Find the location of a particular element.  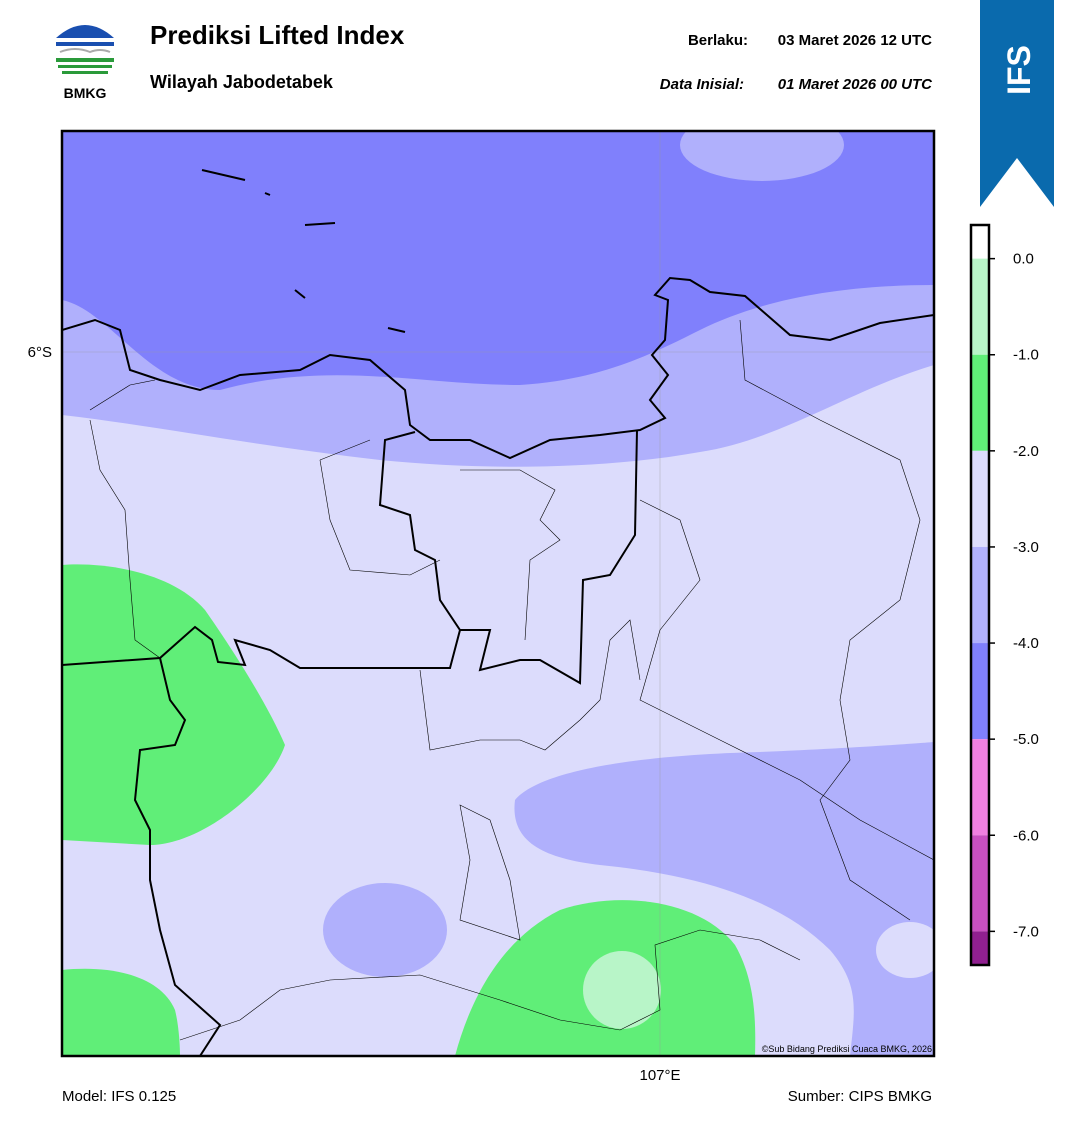

colorbar-tick-label: 0.0 is located at coordinates (1023, 259).